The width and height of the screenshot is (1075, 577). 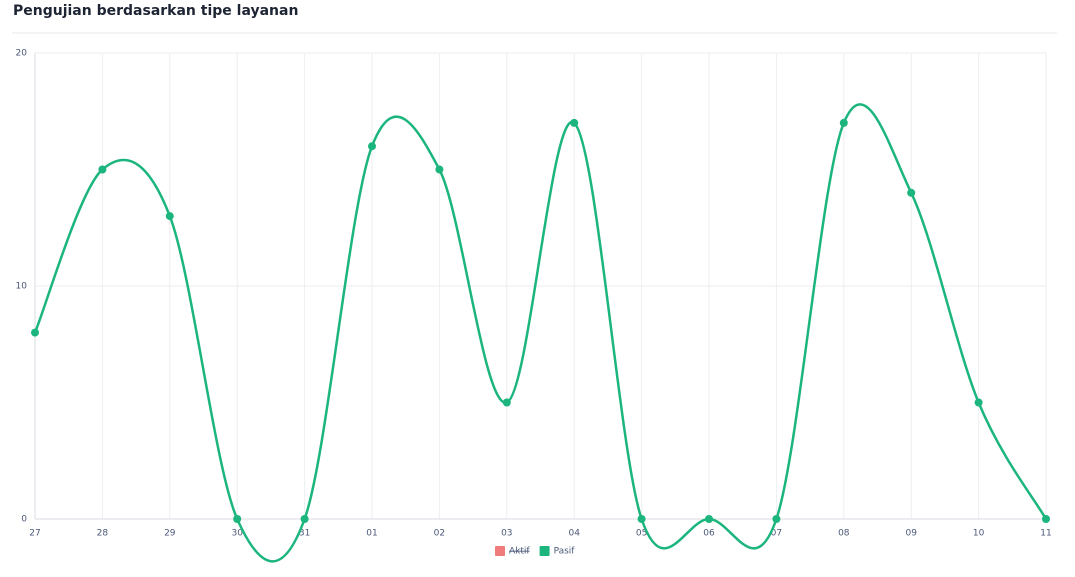 I want to click on x-tick-label: 02, so click(x=439, y=534).